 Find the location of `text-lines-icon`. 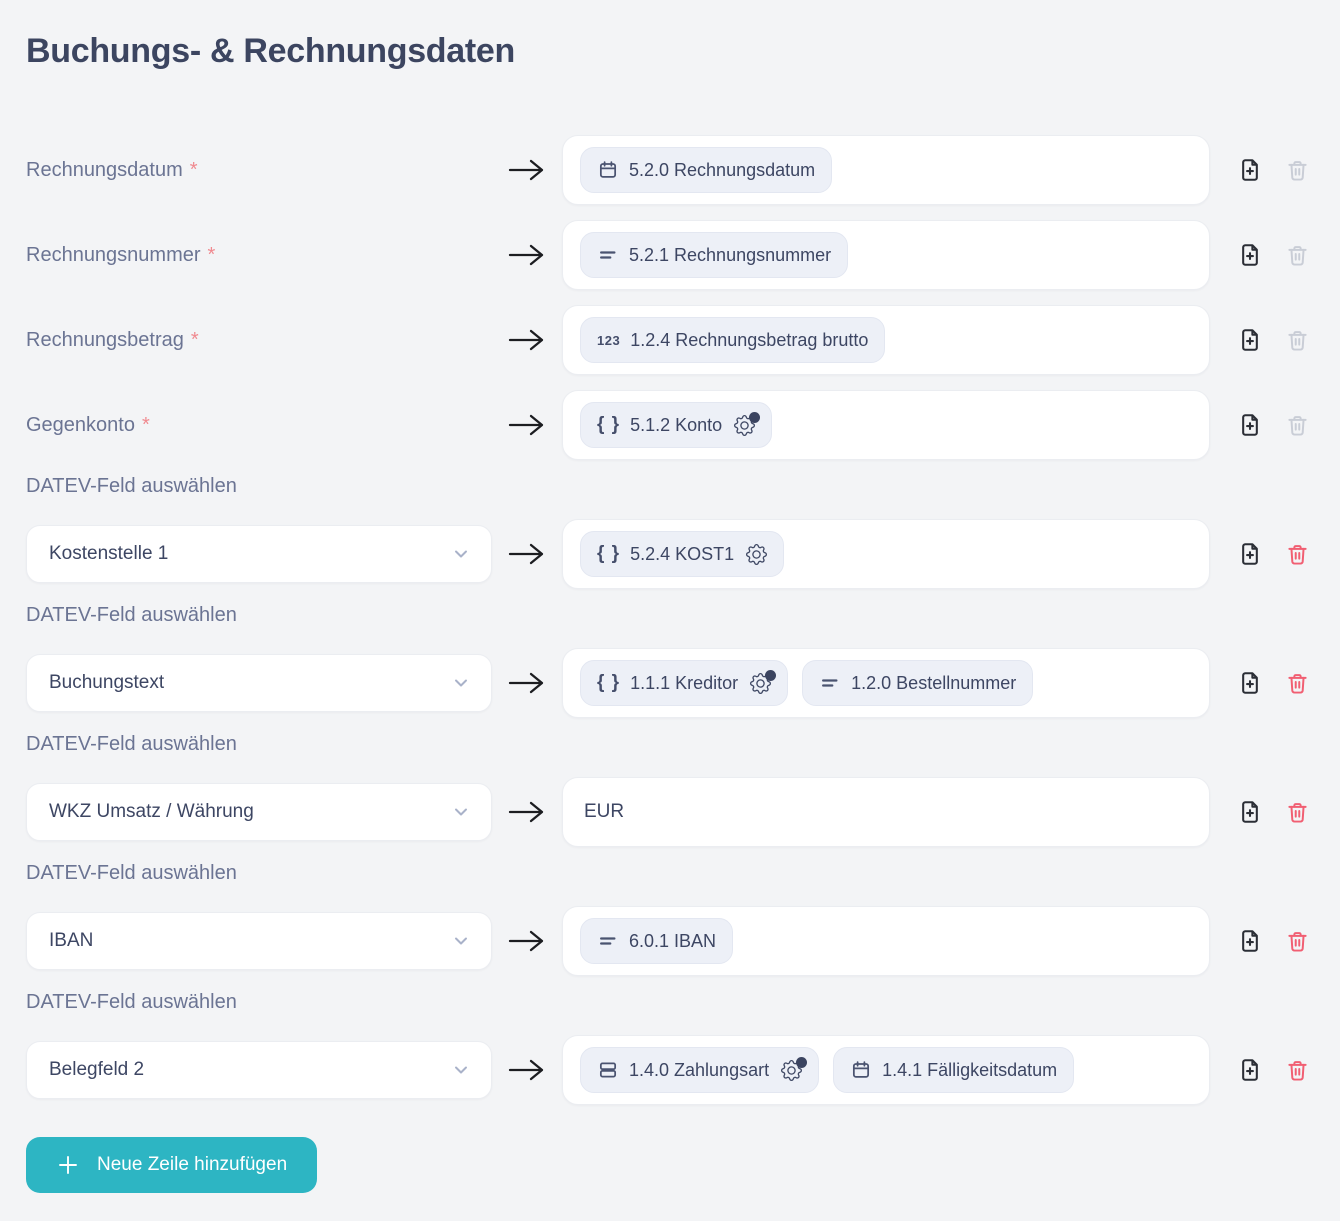

text-lines-icon is located at coordinates (830, 683).